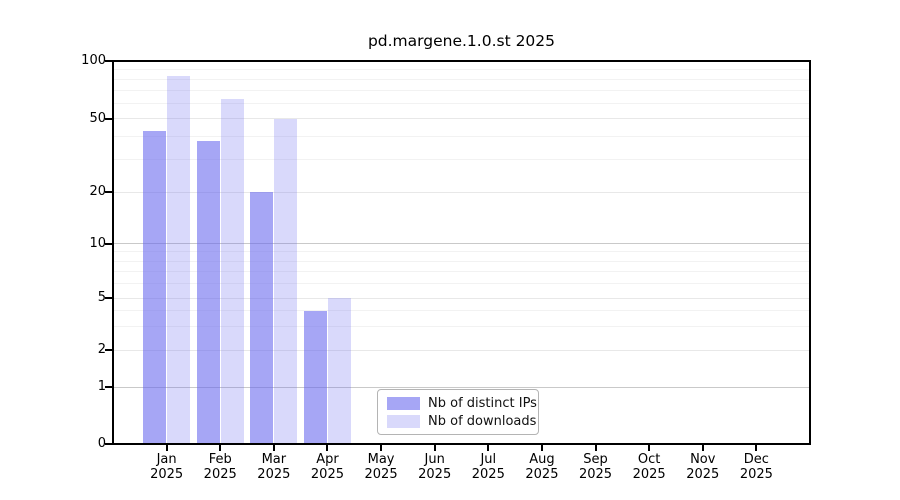 The width and height of the screenshot is (900, 500). I want to click on y-tick-label: 0, so click(101, 443).